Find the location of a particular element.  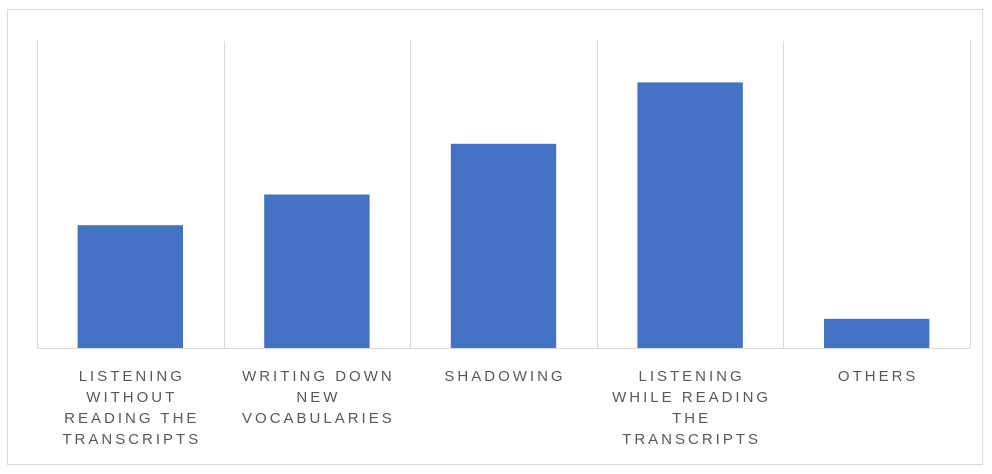

x-tick-label: LISTENING WHILE READING THE TRANSCRIPTS is located at coordinates (692, 408).